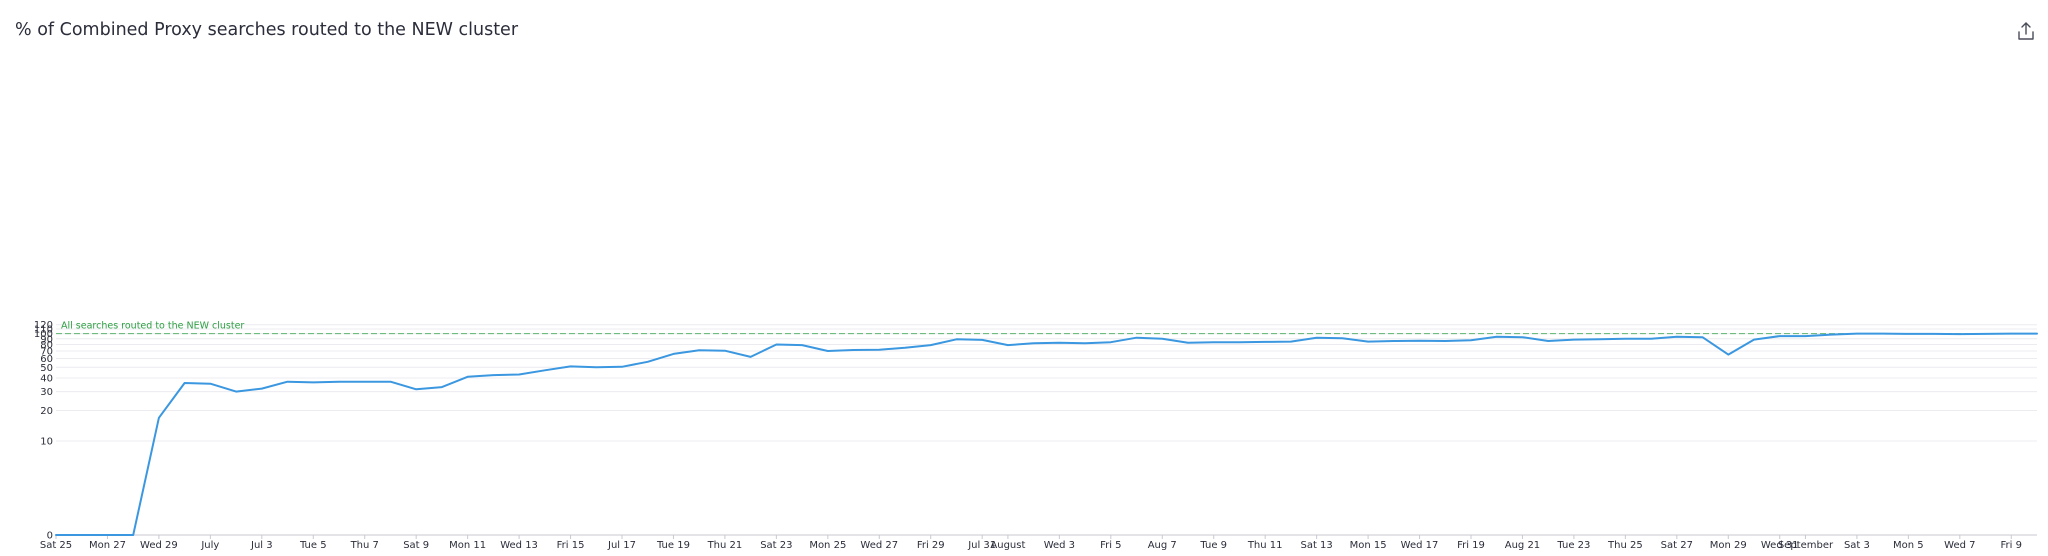  Describe the element at coordinates (1806, 545) in the screenshot. I see `x-tick-label: September` at that location.